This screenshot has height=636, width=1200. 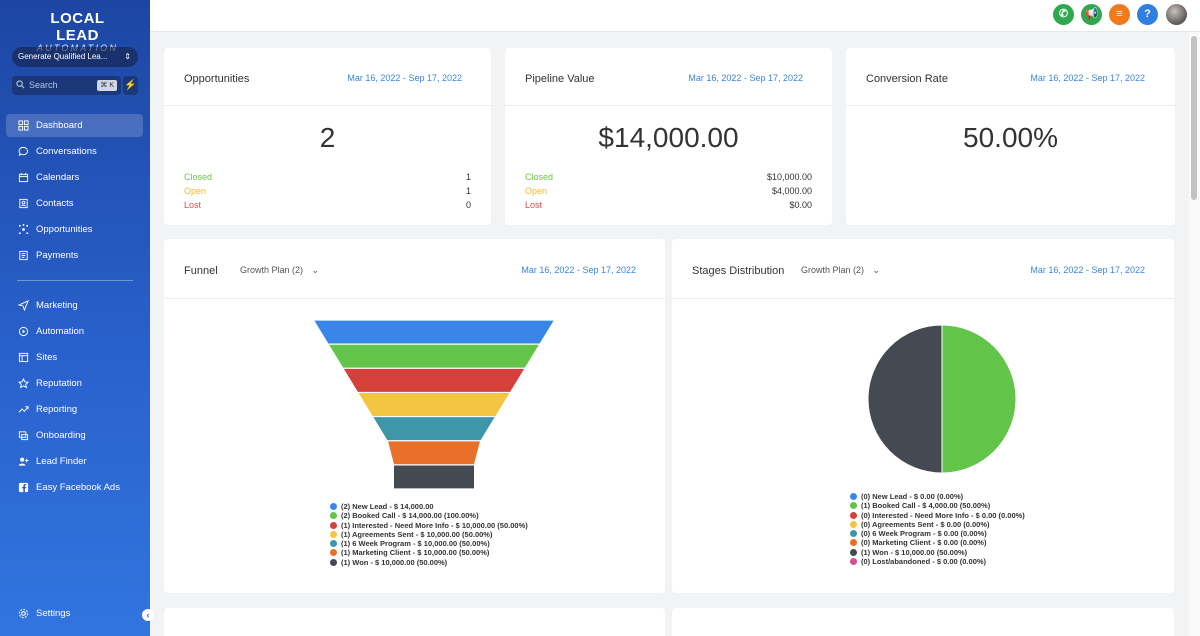 What do you see at coordinates (23, 331) in the screenshot?
I see `automation-icon` at bounding box center [23, 331].